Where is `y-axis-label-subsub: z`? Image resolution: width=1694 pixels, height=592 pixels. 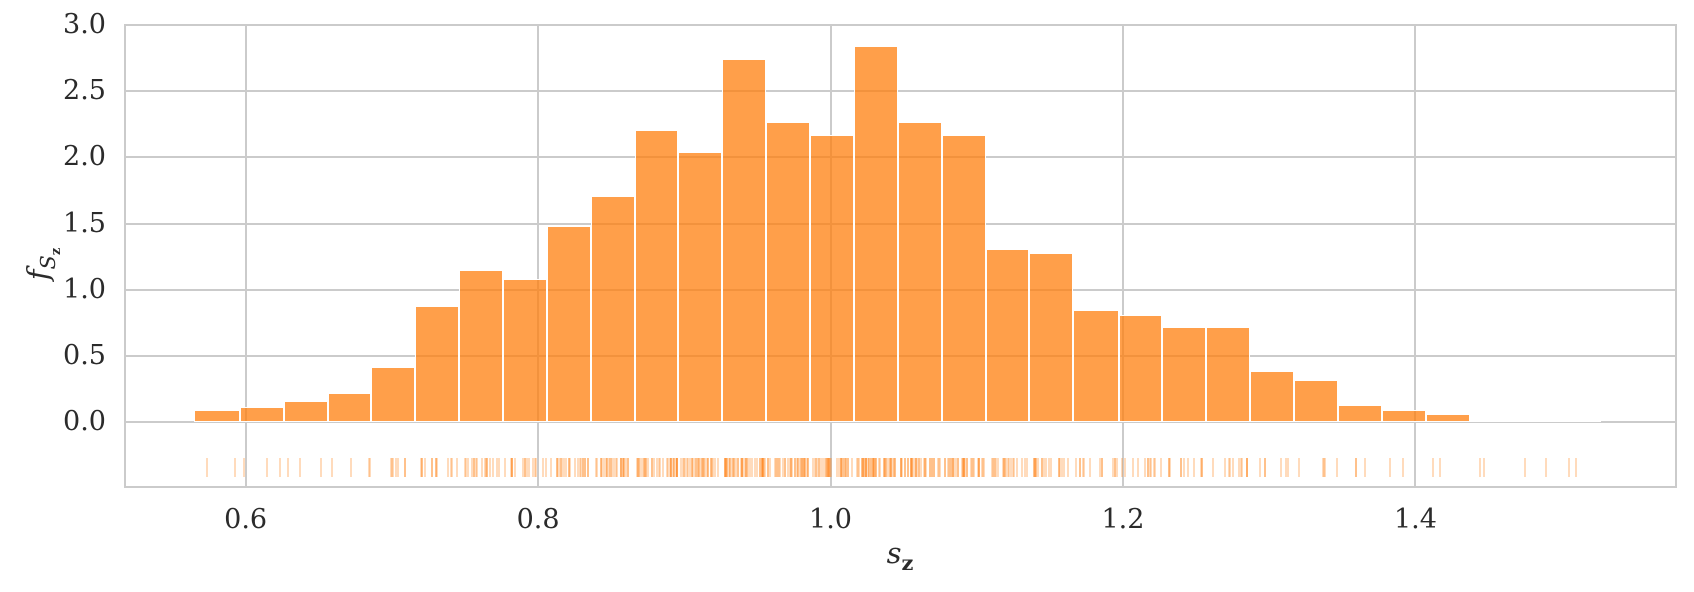 y-axis-label-subsub: z is located at coordinates (56, 251).